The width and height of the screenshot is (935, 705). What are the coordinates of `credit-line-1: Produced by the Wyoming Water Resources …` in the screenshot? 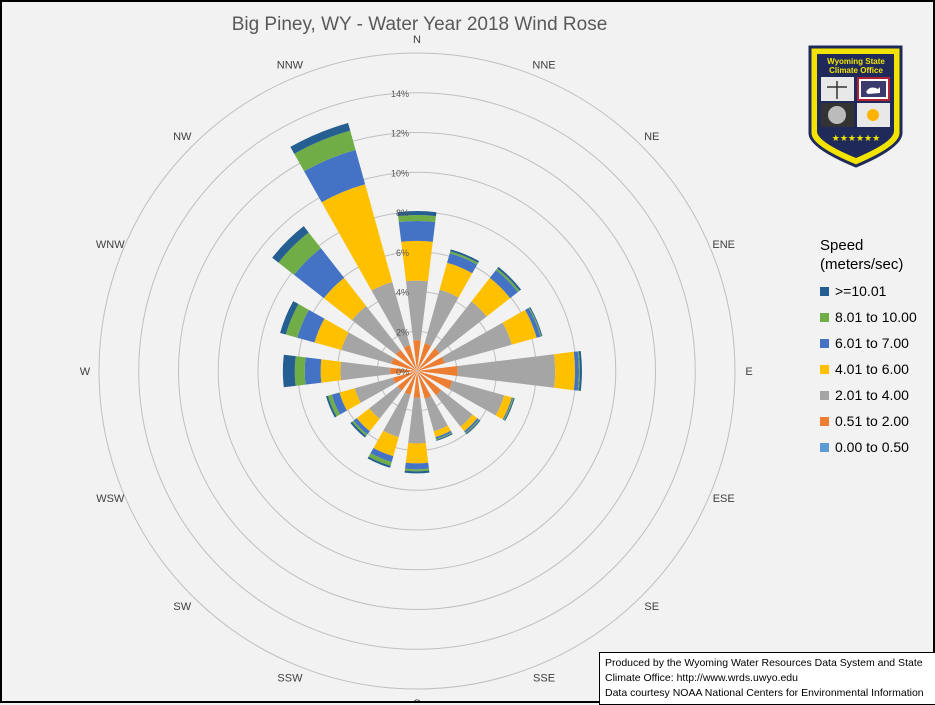 It's located at (770, 663).